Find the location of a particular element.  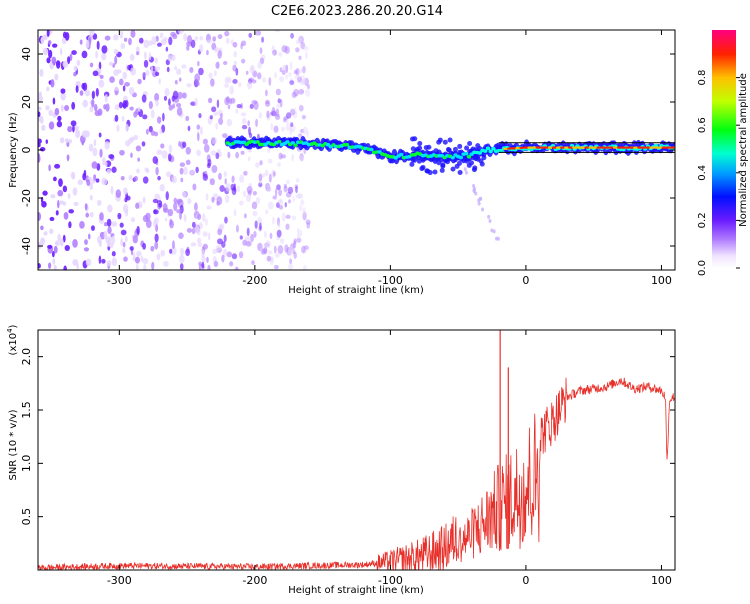

signal-tail is located at coordinates (481, 198).